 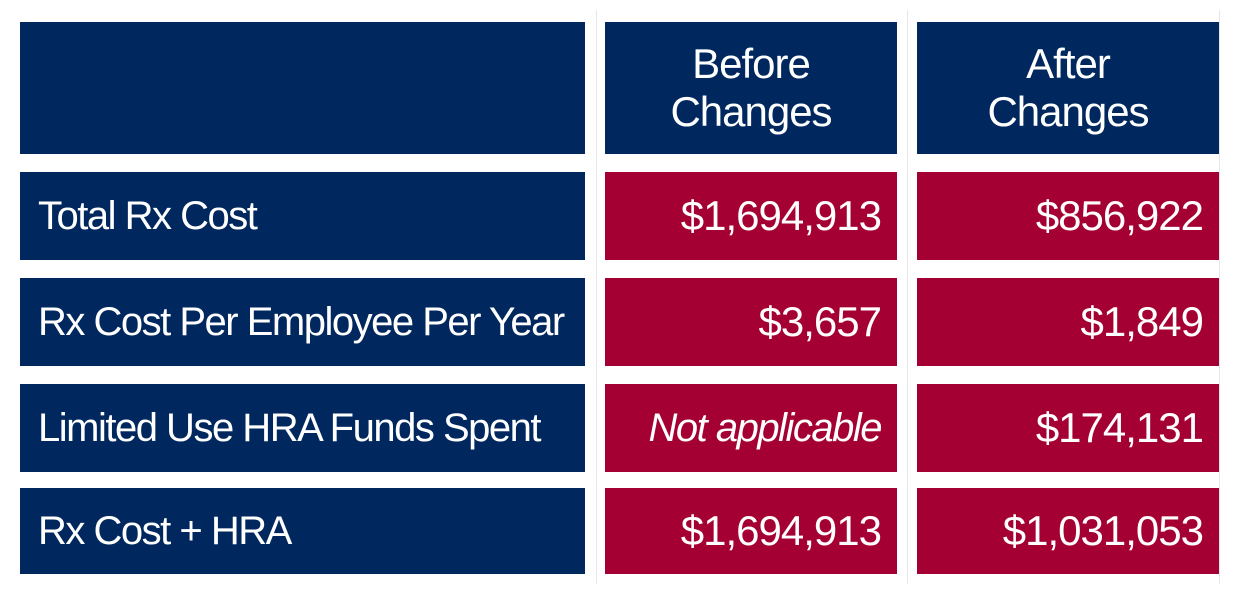 I want to click on header-before-changes: Before Changes, so click(x=751, y=88).